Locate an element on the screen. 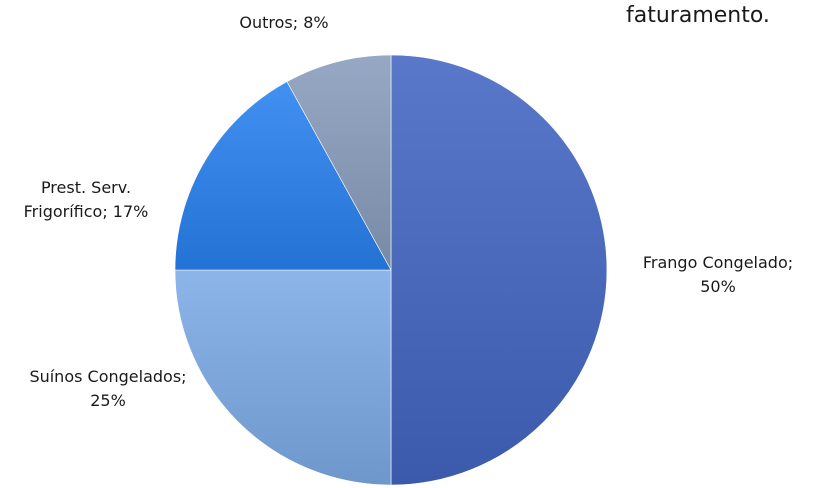 This screenshot has height=488, width=814. slice-label-line: Outros; 8% is located at coordinates (283, 22).